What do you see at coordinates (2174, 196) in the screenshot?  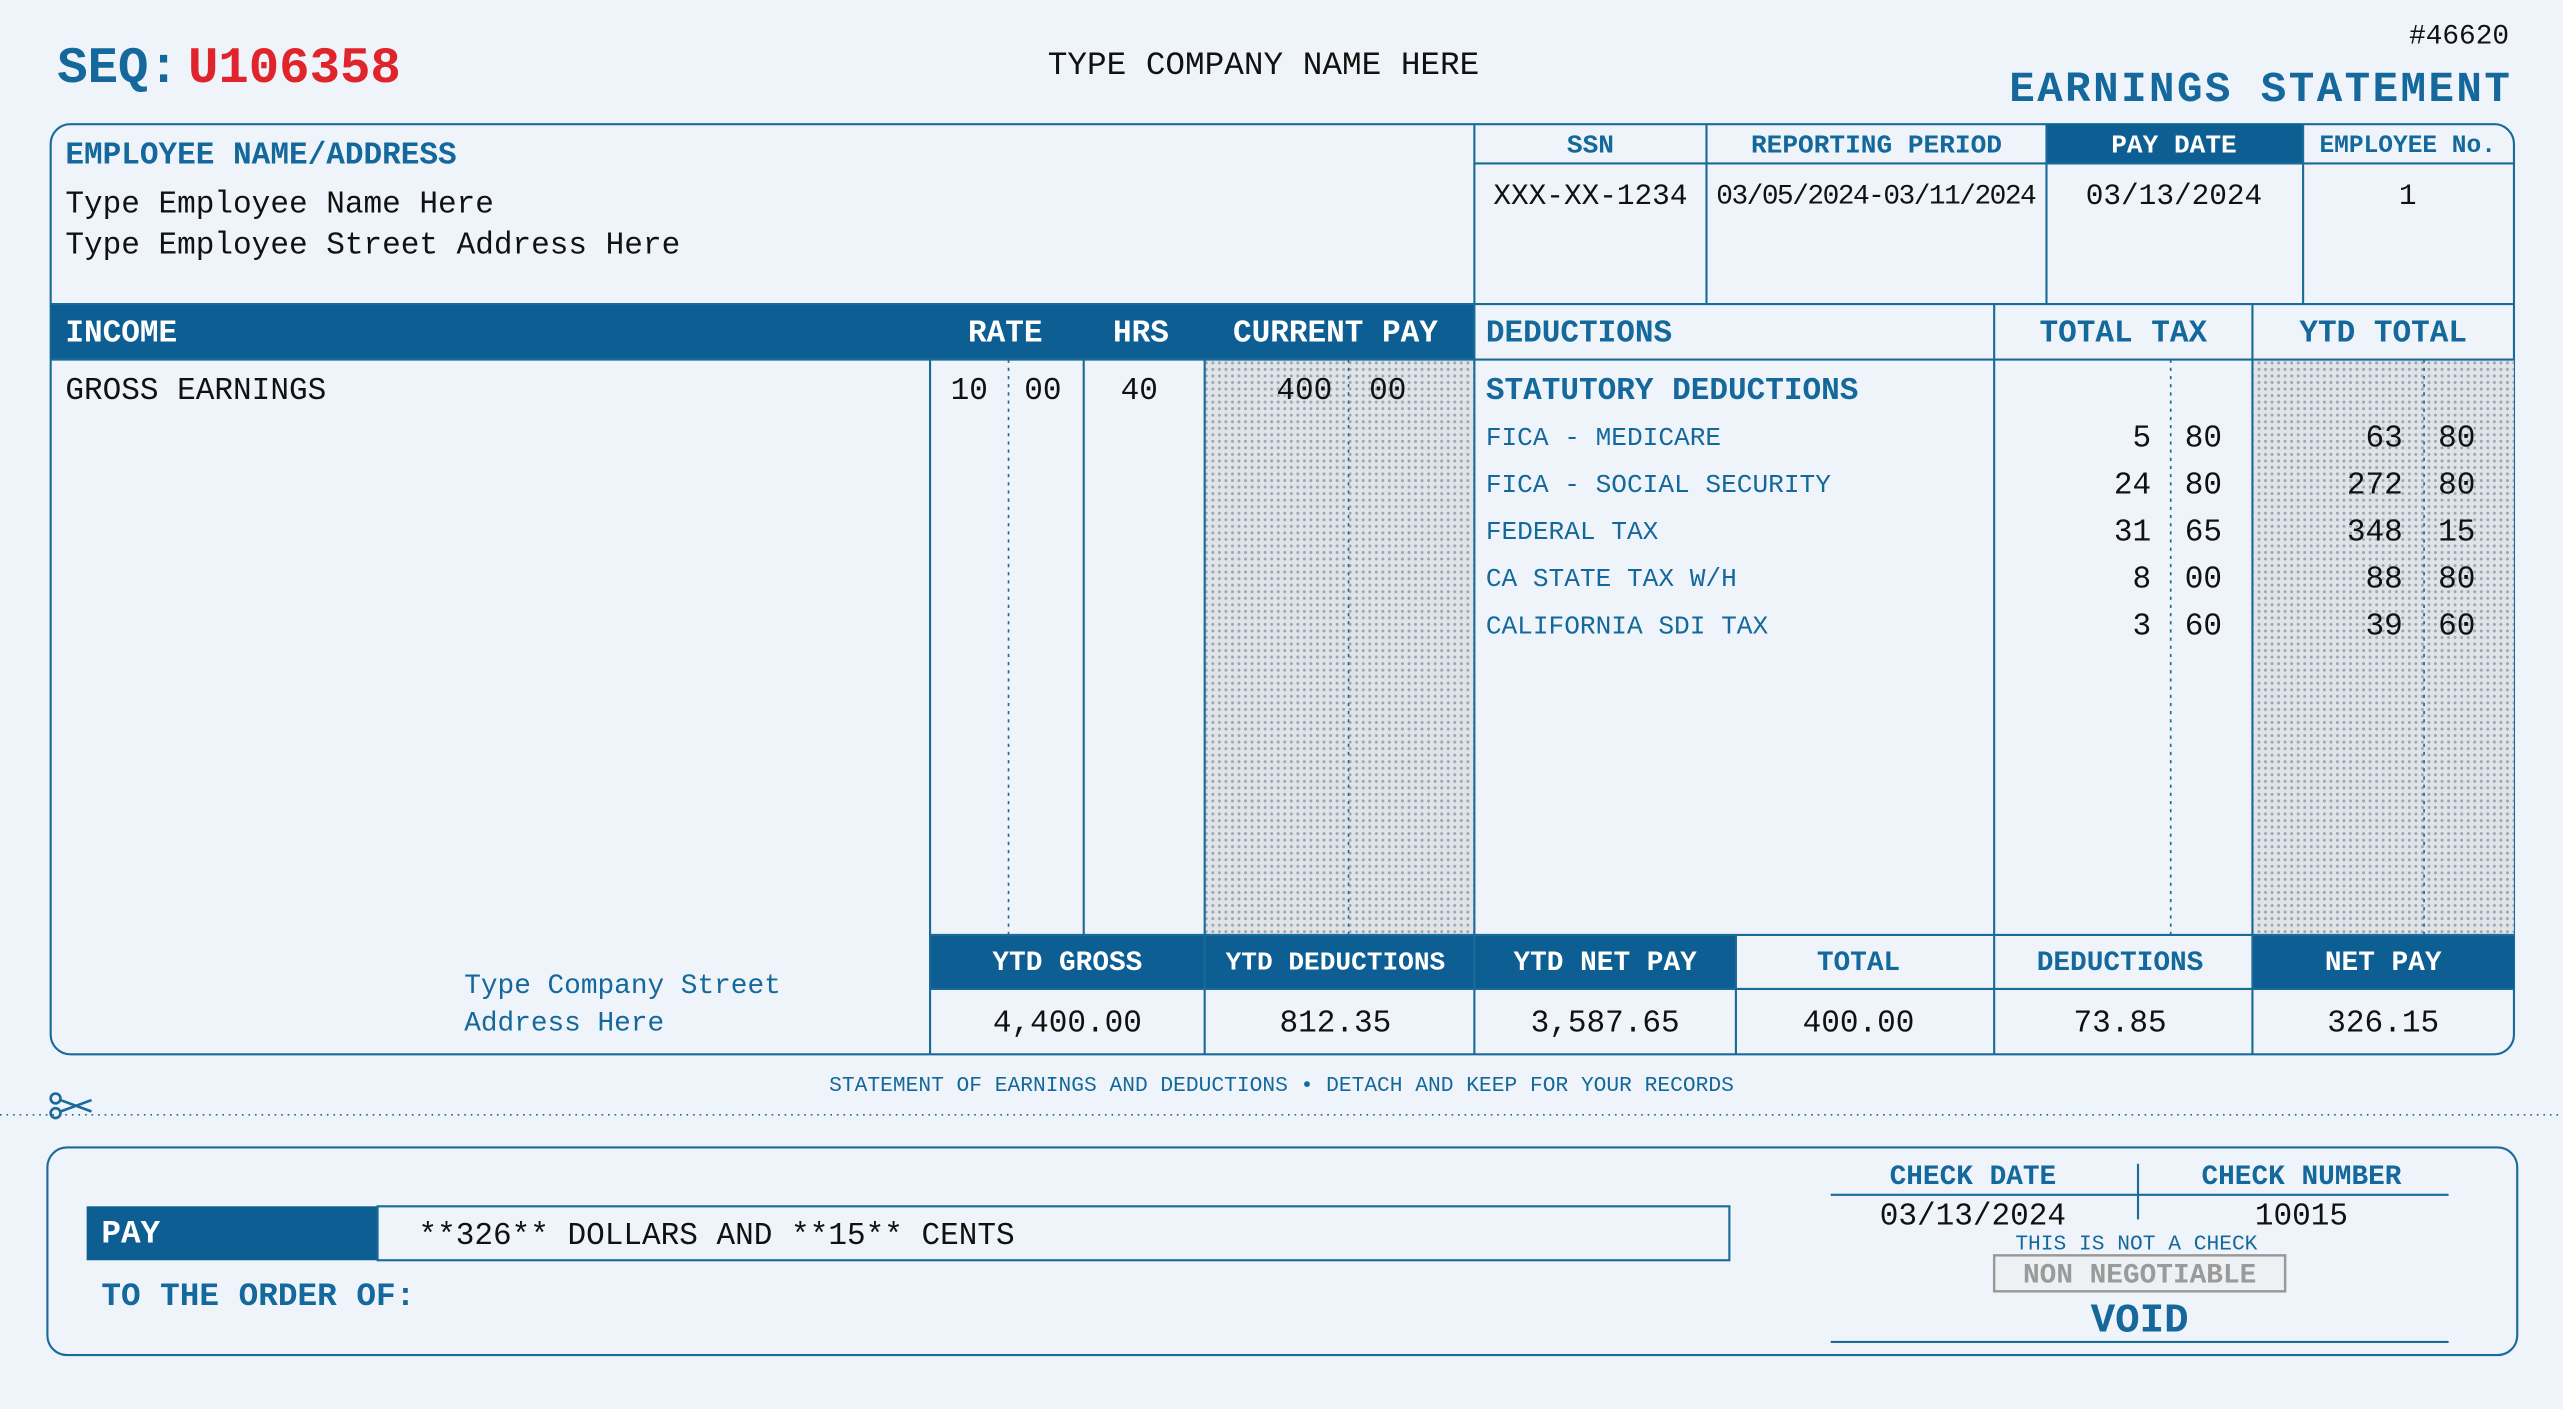 I see `info-value: 03/13/2024` at bounding box center [2174, 196].